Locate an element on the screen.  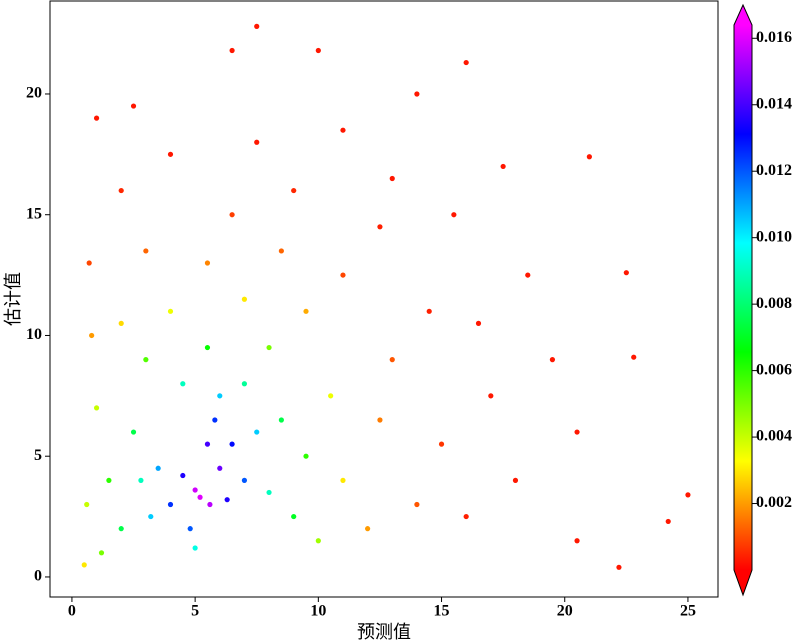
colorbar-tick-label: 0.016 is located at coordinates (774, 37).